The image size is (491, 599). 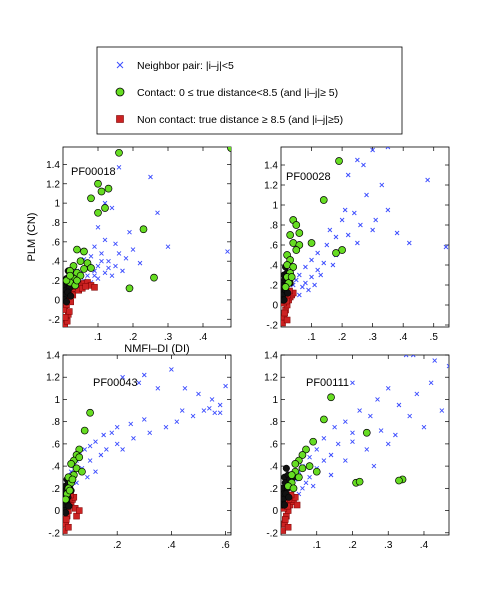 What do you see at coordinates (275, 306) in the screenshot?
I see `y-tick-label: 0` at bounding box center [275, 306].